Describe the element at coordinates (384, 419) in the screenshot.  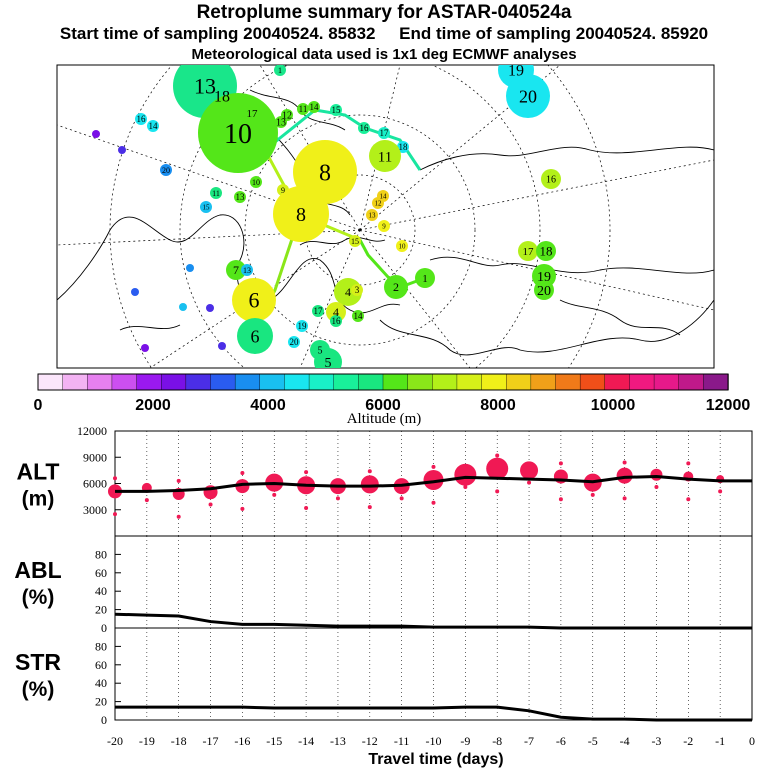
I see `colorbar-label: Altitude (m)` at that location.